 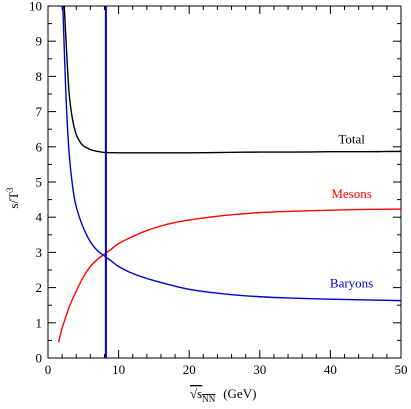 I want to click on series-label-baryons: Baryons, so click(x=351, y=283).